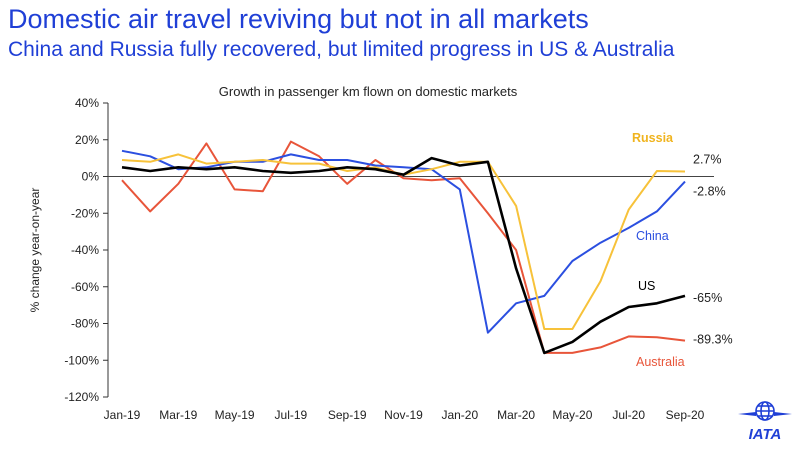 Image resolution: width=800 pixels, height=450 pixels. I want to click on end-value-australia: -89.3%, so click(713, 340).